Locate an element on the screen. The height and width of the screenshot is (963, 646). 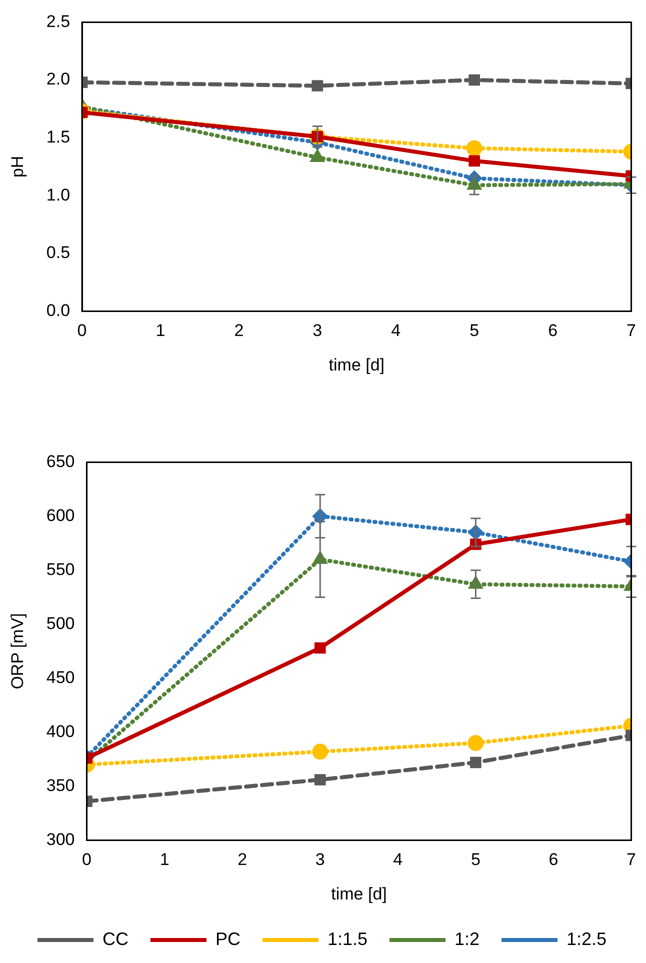
legend-label: 1:2 is located at coordinates (467, 938).